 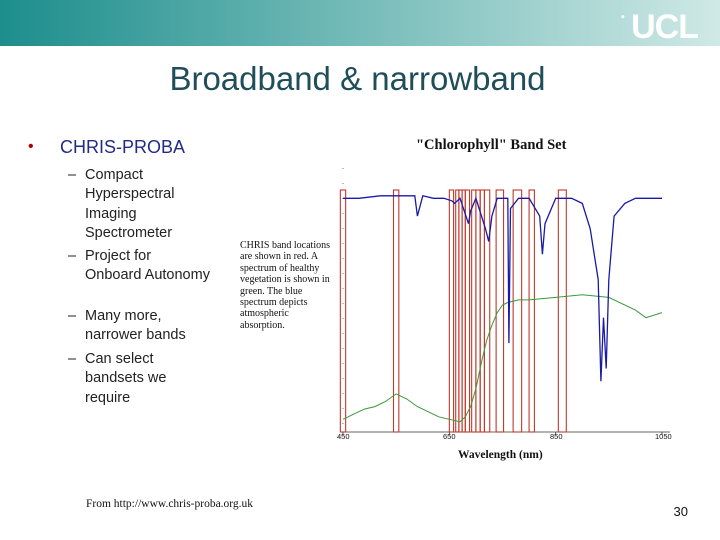 What do you see at coordinates (663, 436) in the screenshot?
I see `x-tick-label: 1050` at bounding box center [663, 436].